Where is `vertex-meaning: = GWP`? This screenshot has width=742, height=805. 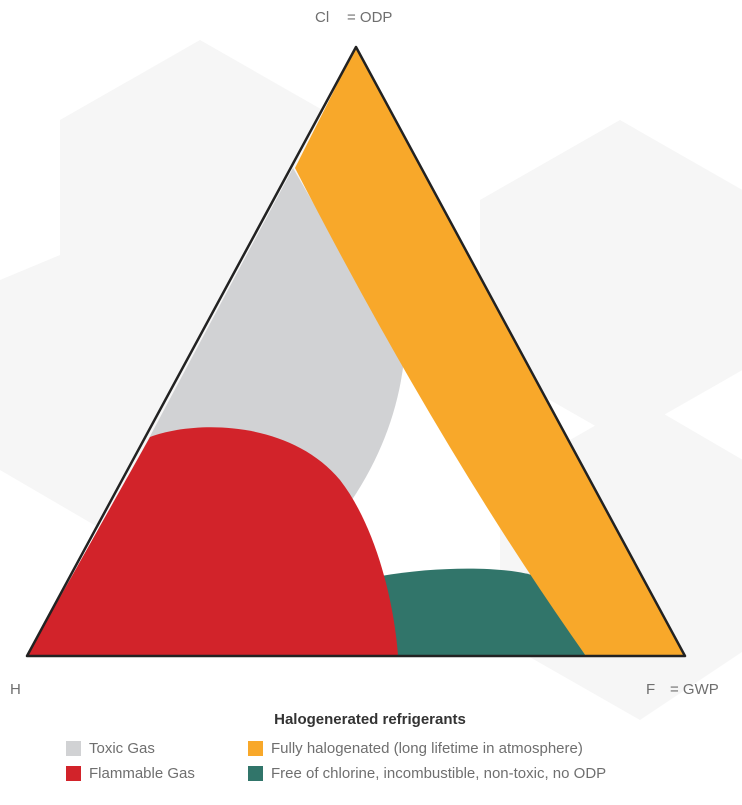
vertex-meaning: = GWP is located at coordinates (694, 689).